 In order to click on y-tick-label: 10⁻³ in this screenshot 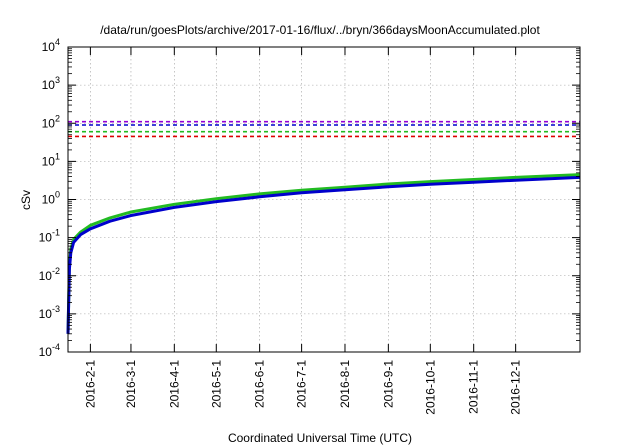, I will do `click(49, 312)`.